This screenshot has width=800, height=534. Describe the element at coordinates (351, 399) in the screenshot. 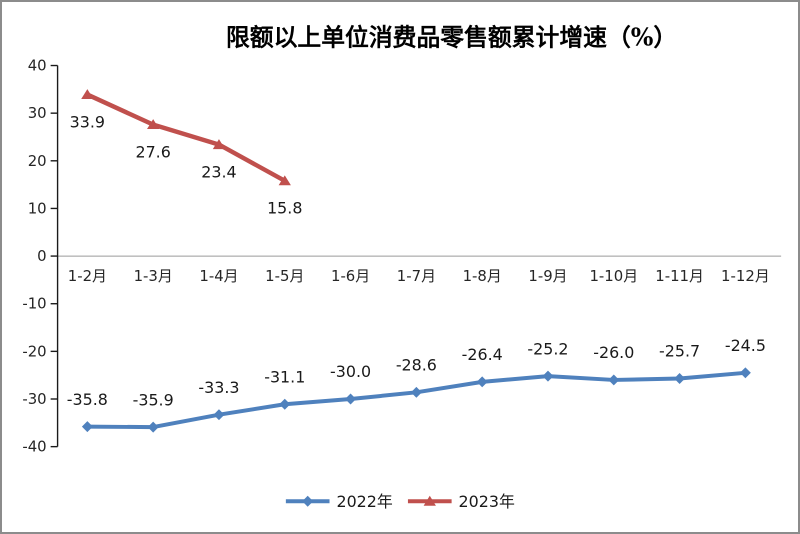

I see `diamond-marker-2022年-4` at that location.